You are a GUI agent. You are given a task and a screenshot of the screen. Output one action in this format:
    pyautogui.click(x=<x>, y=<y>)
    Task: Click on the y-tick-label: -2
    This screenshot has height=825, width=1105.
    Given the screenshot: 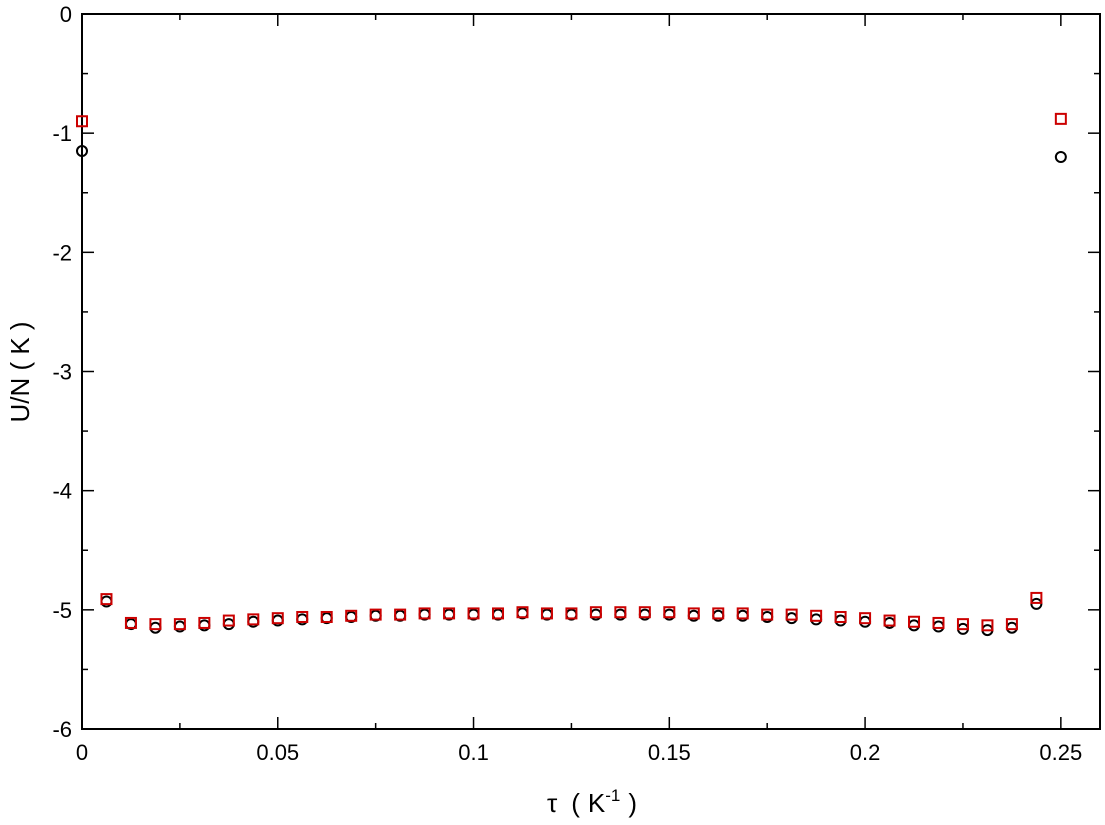 What is the action you would take?
    pyautogui.click(x=62, y=252)
    